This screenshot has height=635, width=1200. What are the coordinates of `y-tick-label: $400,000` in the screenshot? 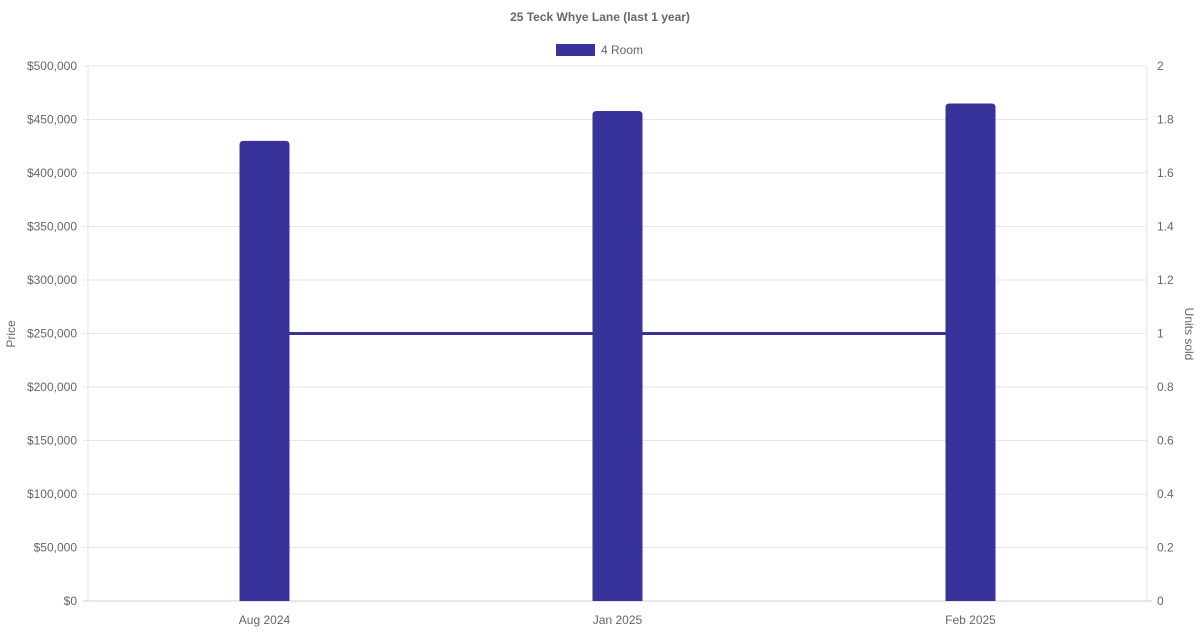 It's located at (52, 173).